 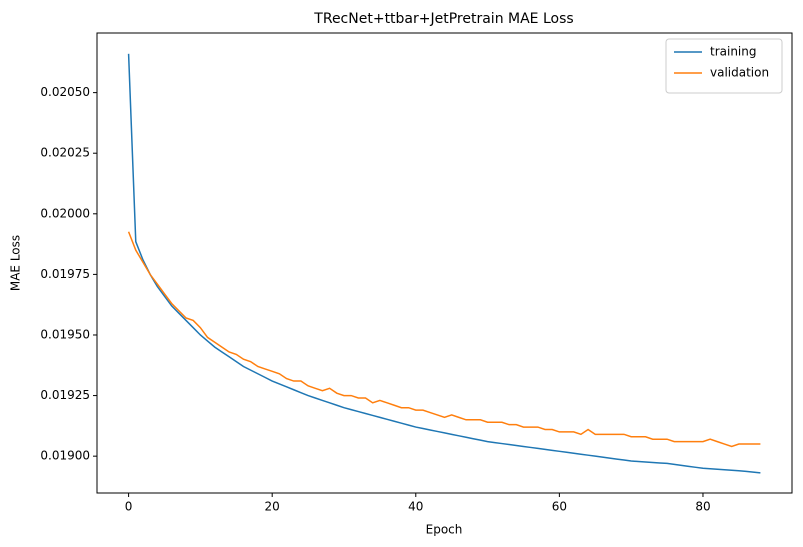 I want to click on x-tick-label: 40, so click(x=415, y=507).